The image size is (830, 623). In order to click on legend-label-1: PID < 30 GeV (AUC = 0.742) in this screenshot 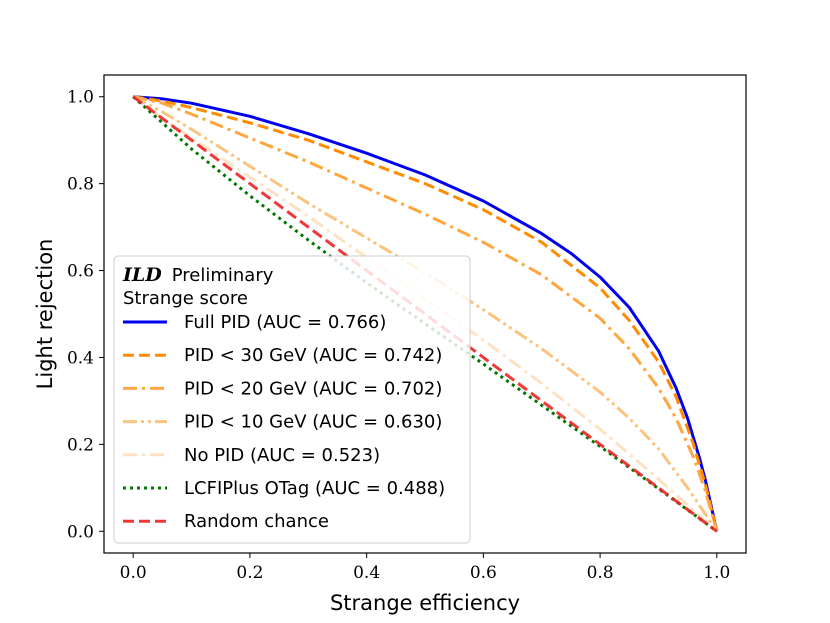, I will do `click(313, 355)`.